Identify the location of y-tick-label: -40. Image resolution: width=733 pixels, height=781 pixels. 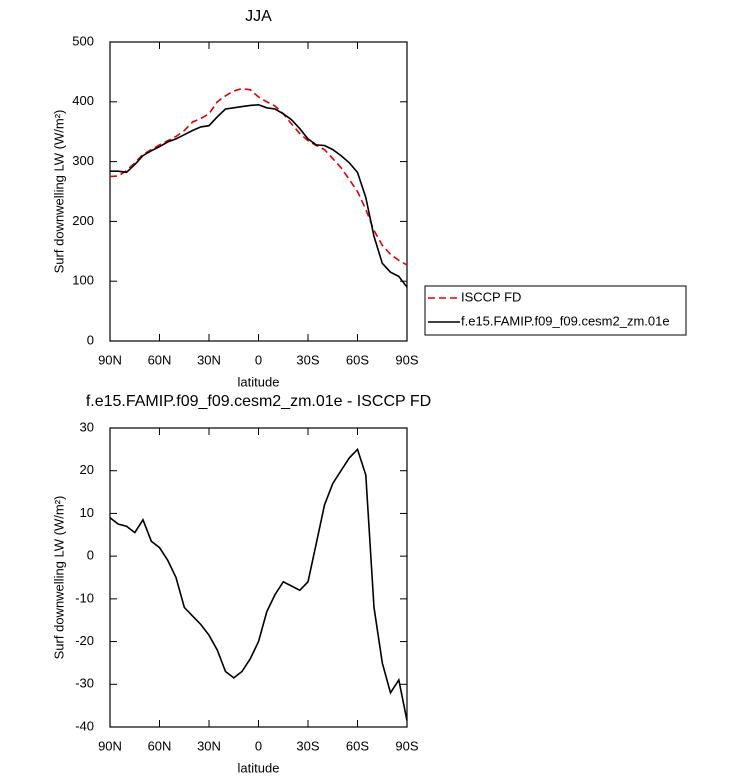
(84, 725).